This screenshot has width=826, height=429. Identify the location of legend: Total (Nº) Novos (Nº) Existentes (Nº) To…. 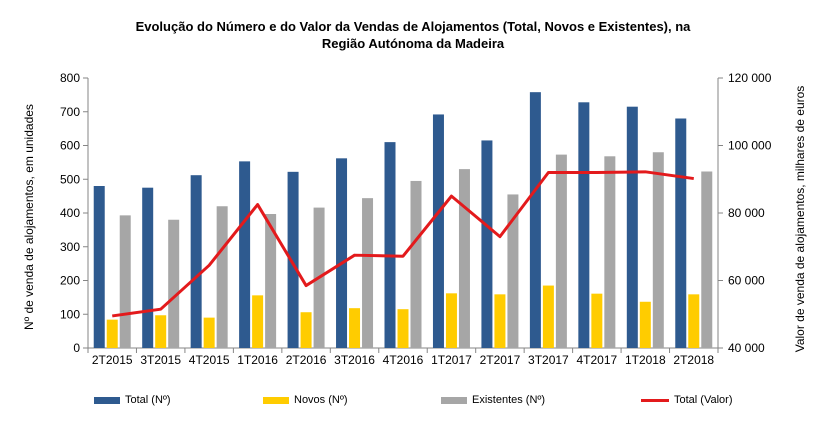
(413, 404).